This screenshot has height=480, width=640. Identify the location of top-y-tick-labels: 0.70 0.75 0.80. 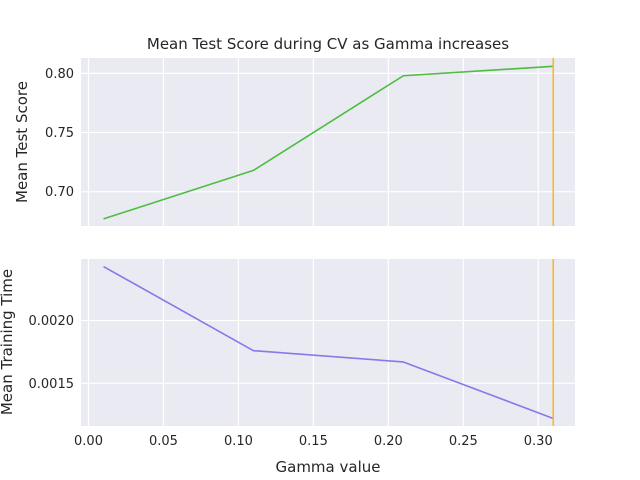
(59, 133).